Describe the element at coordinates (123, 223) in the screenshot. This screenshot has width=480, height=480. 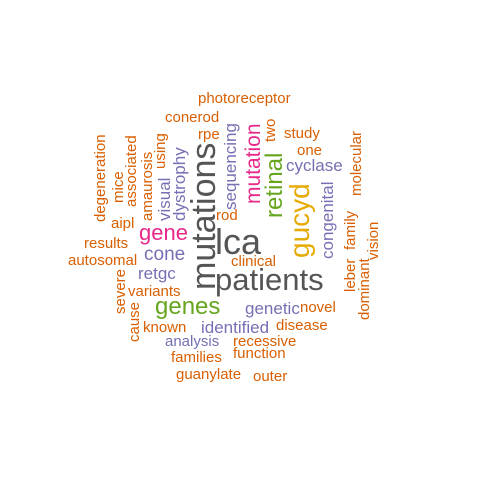
I see `word-aipl: aipl` at that location.